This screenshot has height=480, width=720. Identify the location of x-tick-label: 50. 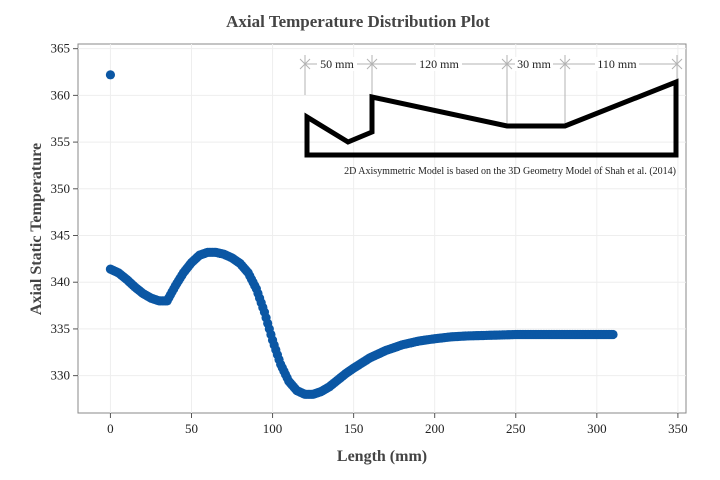
(191, 428).